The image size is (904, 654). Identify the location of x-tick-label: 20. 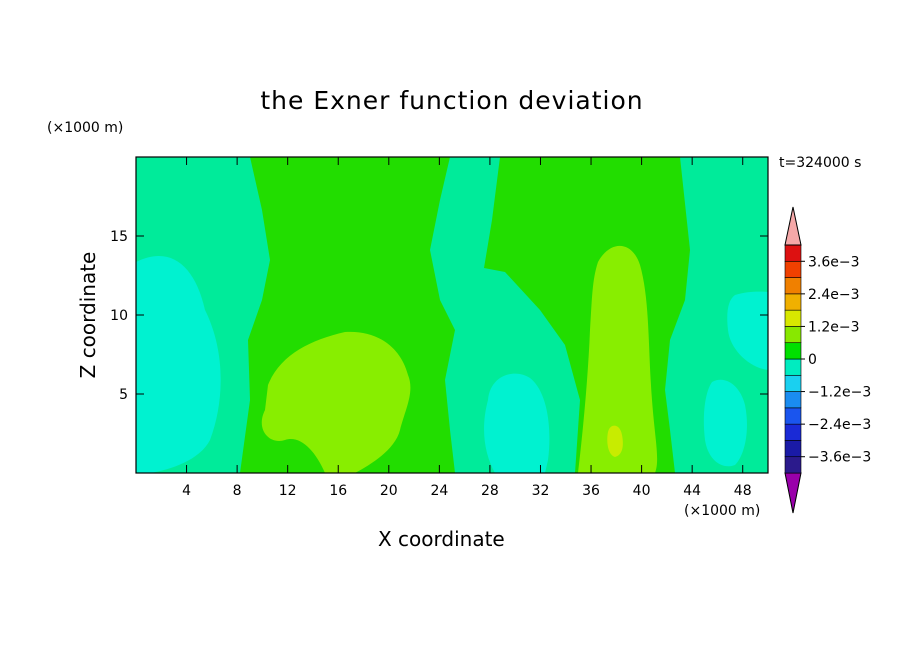
(389, 491).